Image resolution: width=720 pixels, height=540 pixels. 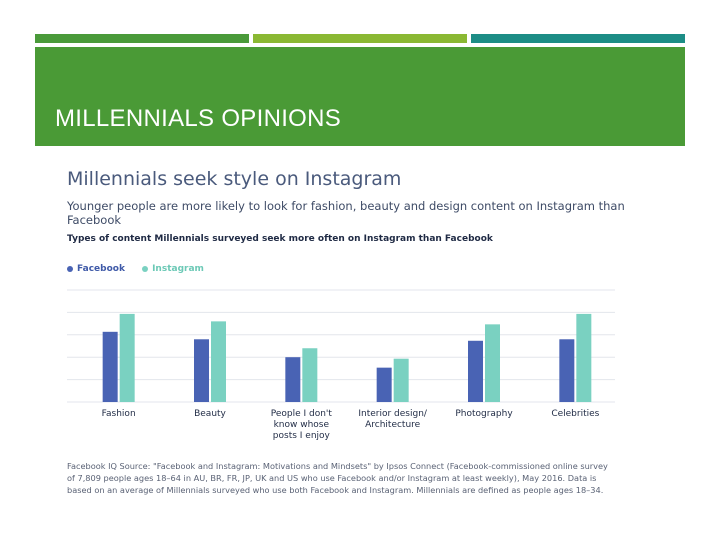 I want to click on legend-label-facebook: Facebook, so click(x=101, y=269).